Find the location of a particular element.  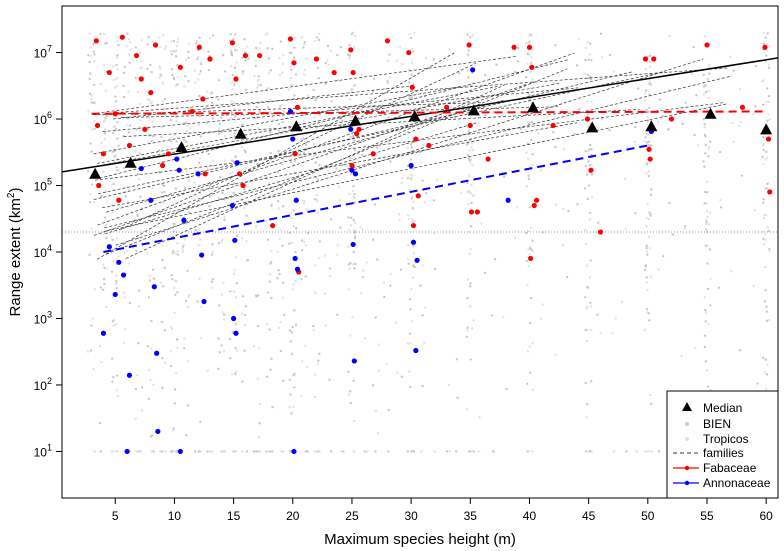

legend-tropicos-label: Tropicos is located at coordinates (726, 439).